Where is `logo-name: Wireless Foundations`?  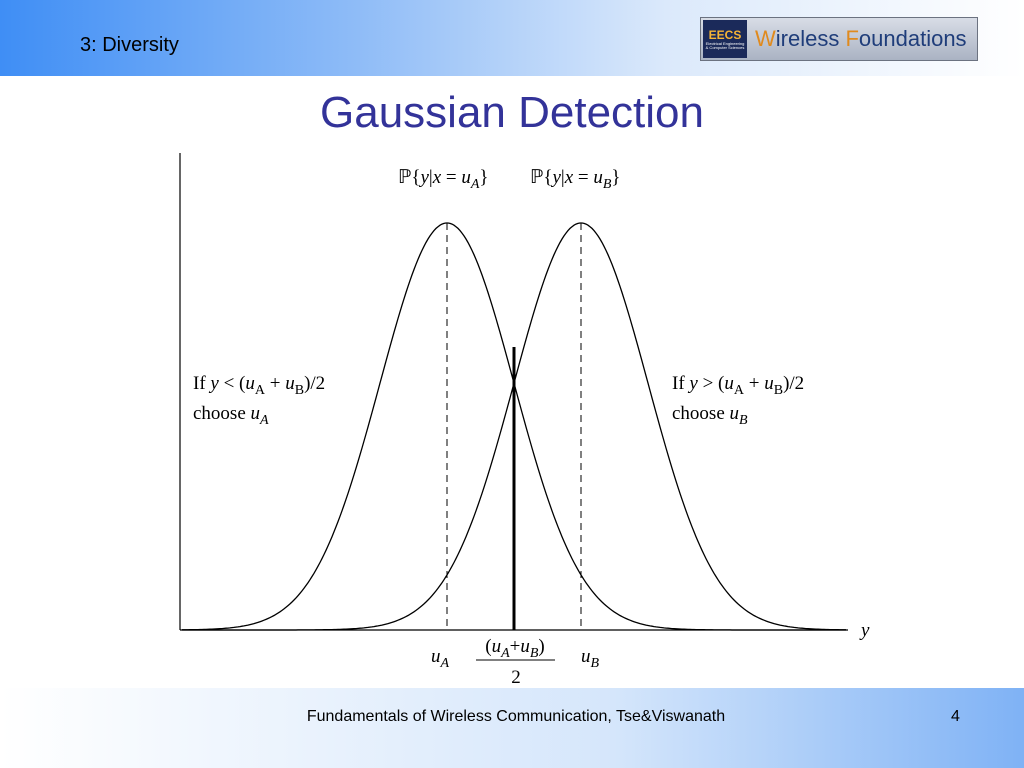 logo-name: Wireless Foundations is located at coordinates (861, 39).